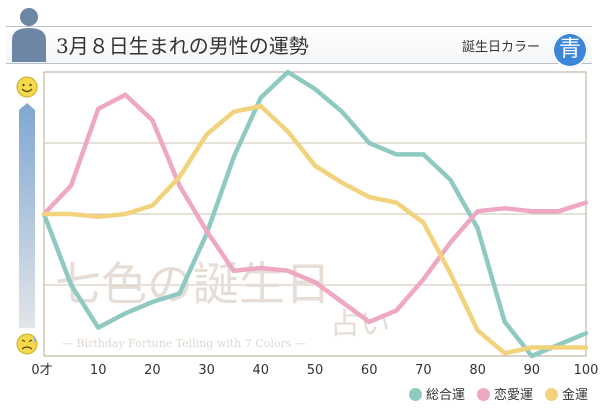 The width and height of the screenshot is (600, 413). I want to click on male-person-icon, so click(29, 35).